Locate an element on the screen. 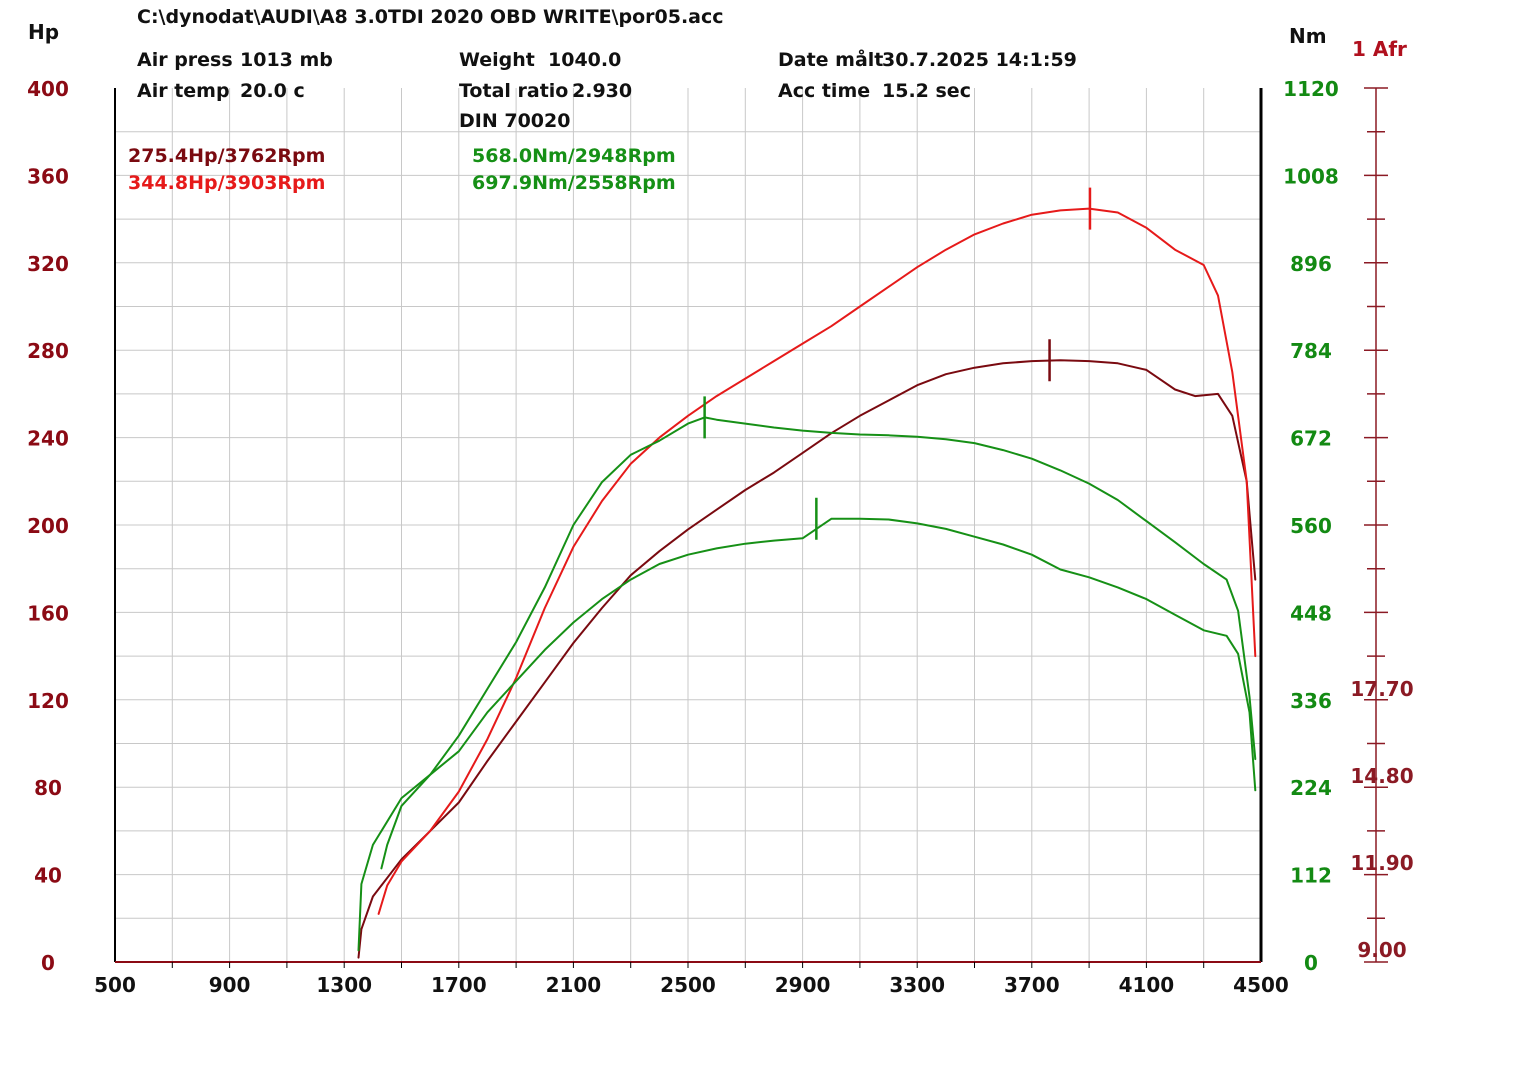  air-temp-label: Air temp is located at coordinates (183, 91).